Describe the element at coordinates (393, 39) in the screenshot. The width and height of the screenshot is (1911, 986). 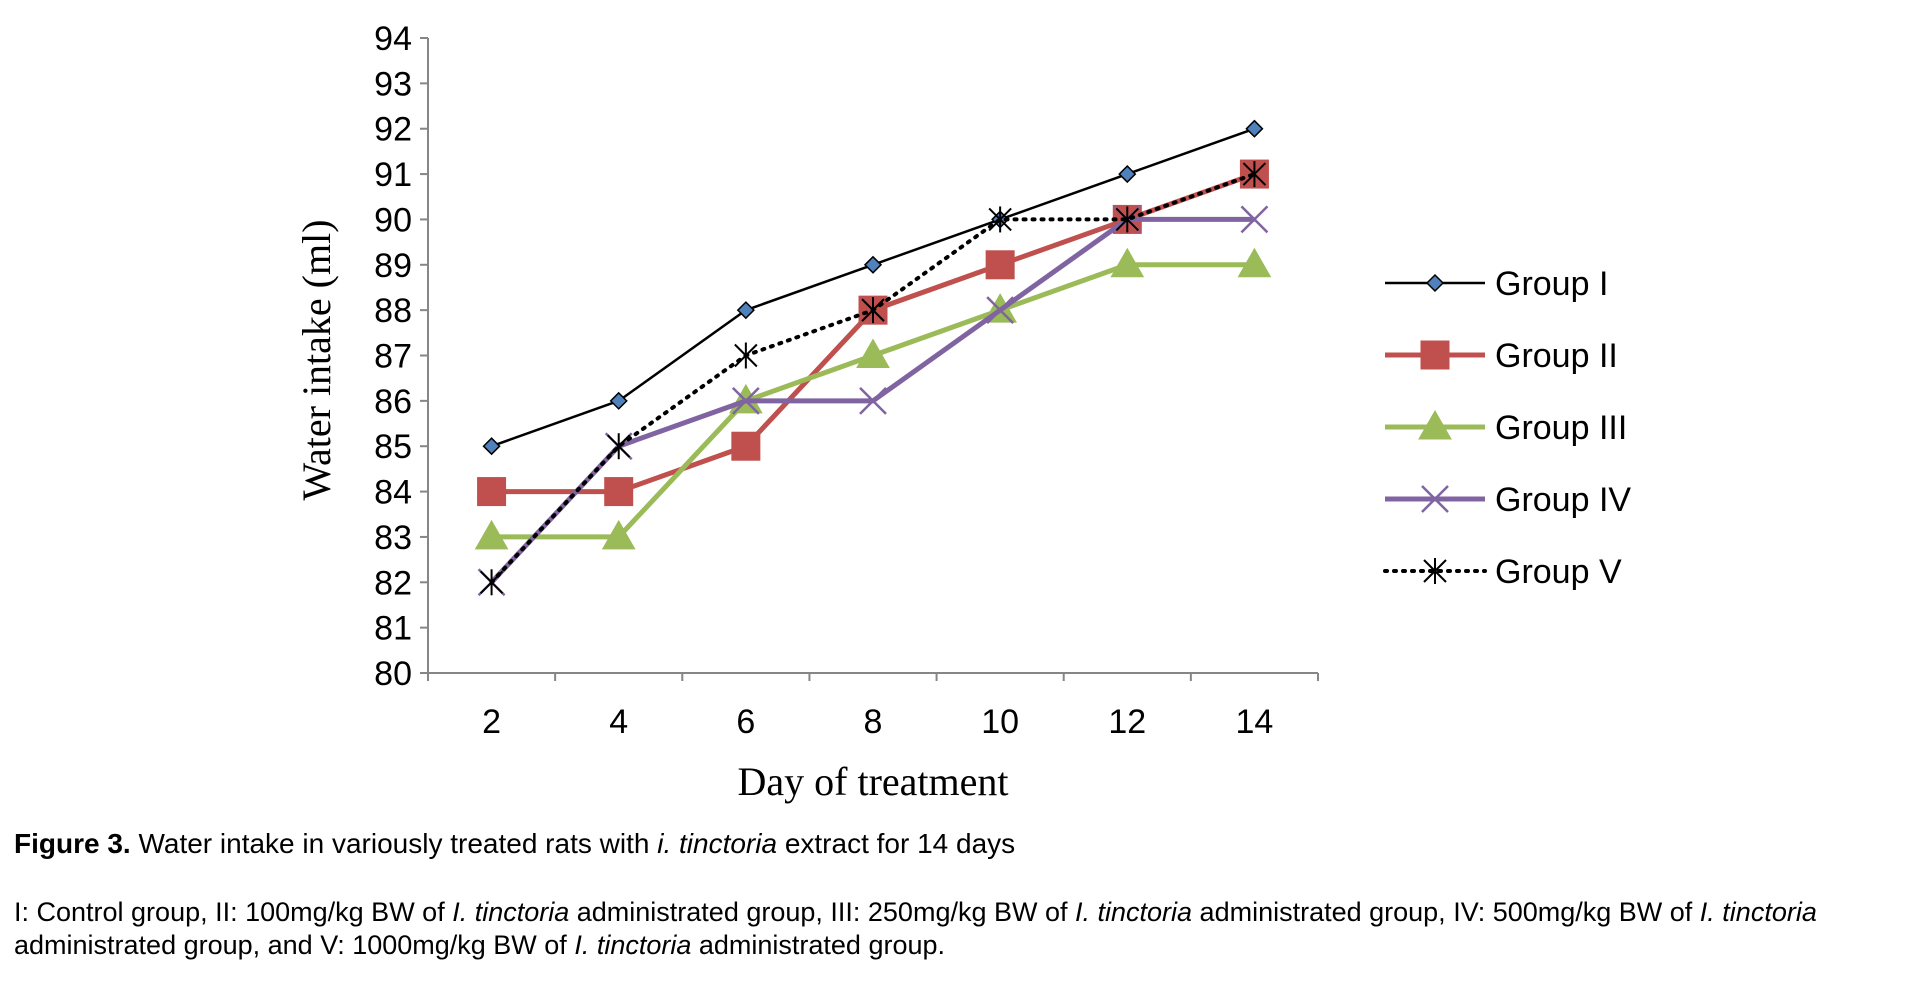
I see `y-tick-label: 94` at that location.